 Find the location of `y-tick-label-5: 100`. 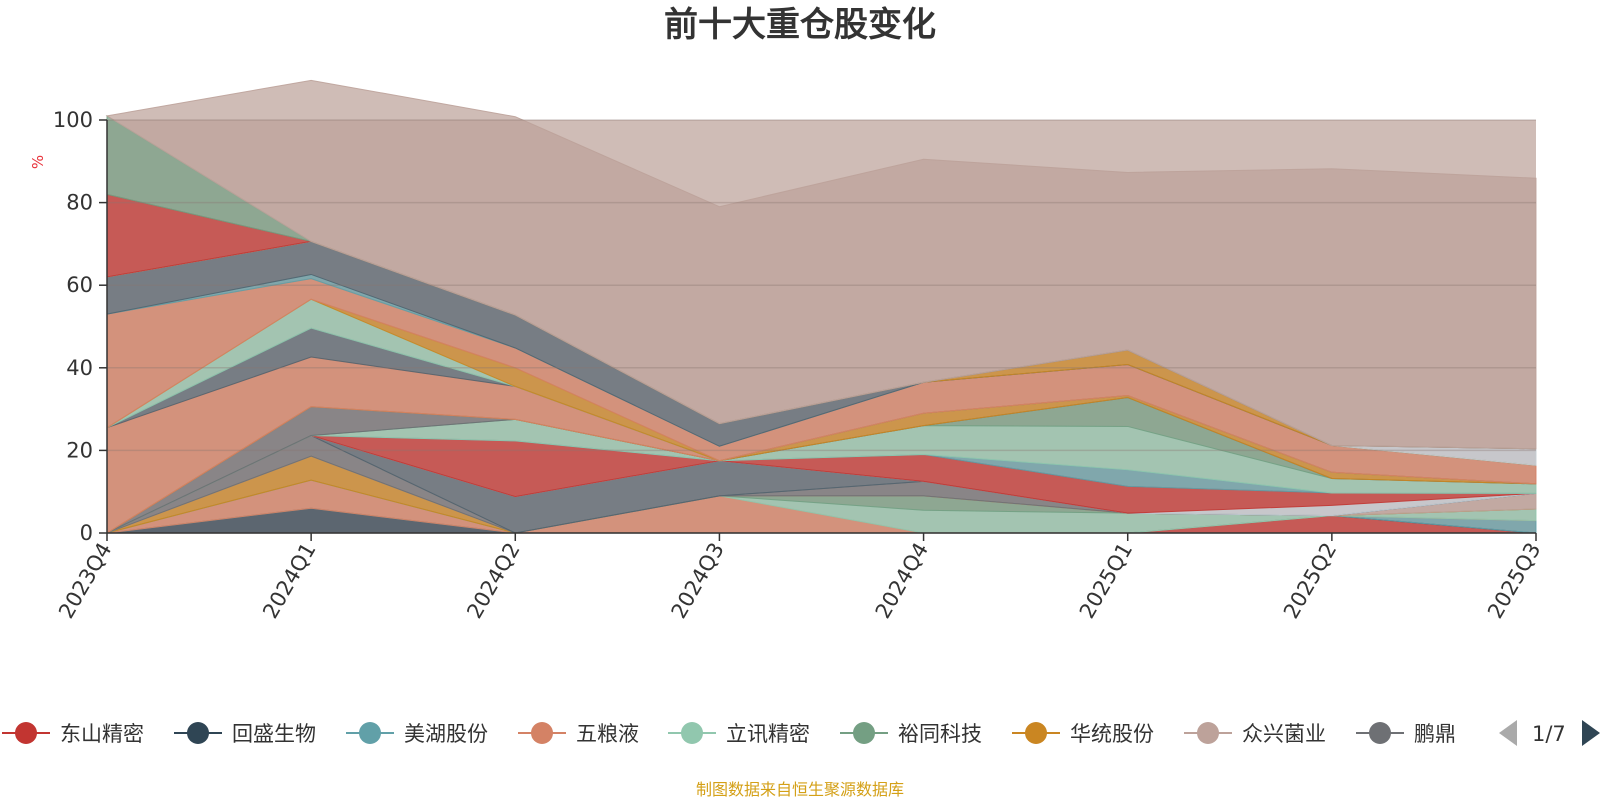

y-tick-label-5: 100 is located at coordinates (73, 120).